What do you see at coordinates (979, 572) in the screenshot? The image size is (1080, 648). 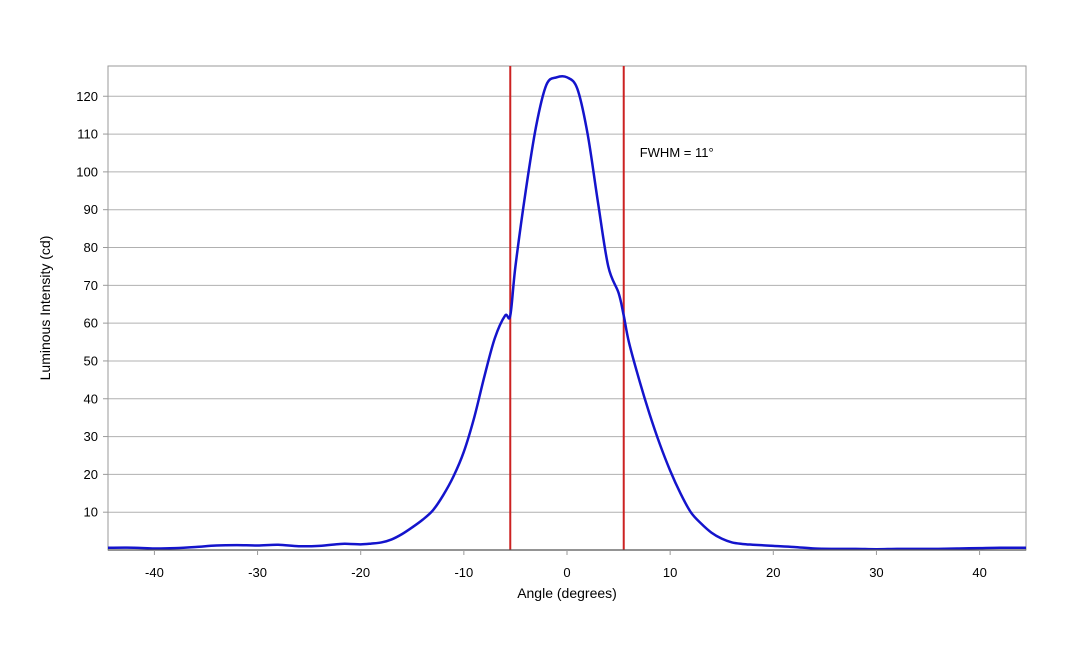 I see `x-tick-label: 40` at bounding box center [979, 572].